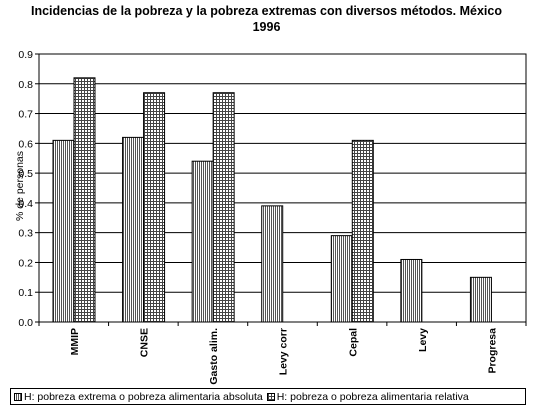 The height and width of the screenshot is (410, 533). Describe the element at coordinates (25, 55) in the screenshot. I see `y-tick-label: 0.9` at that location.